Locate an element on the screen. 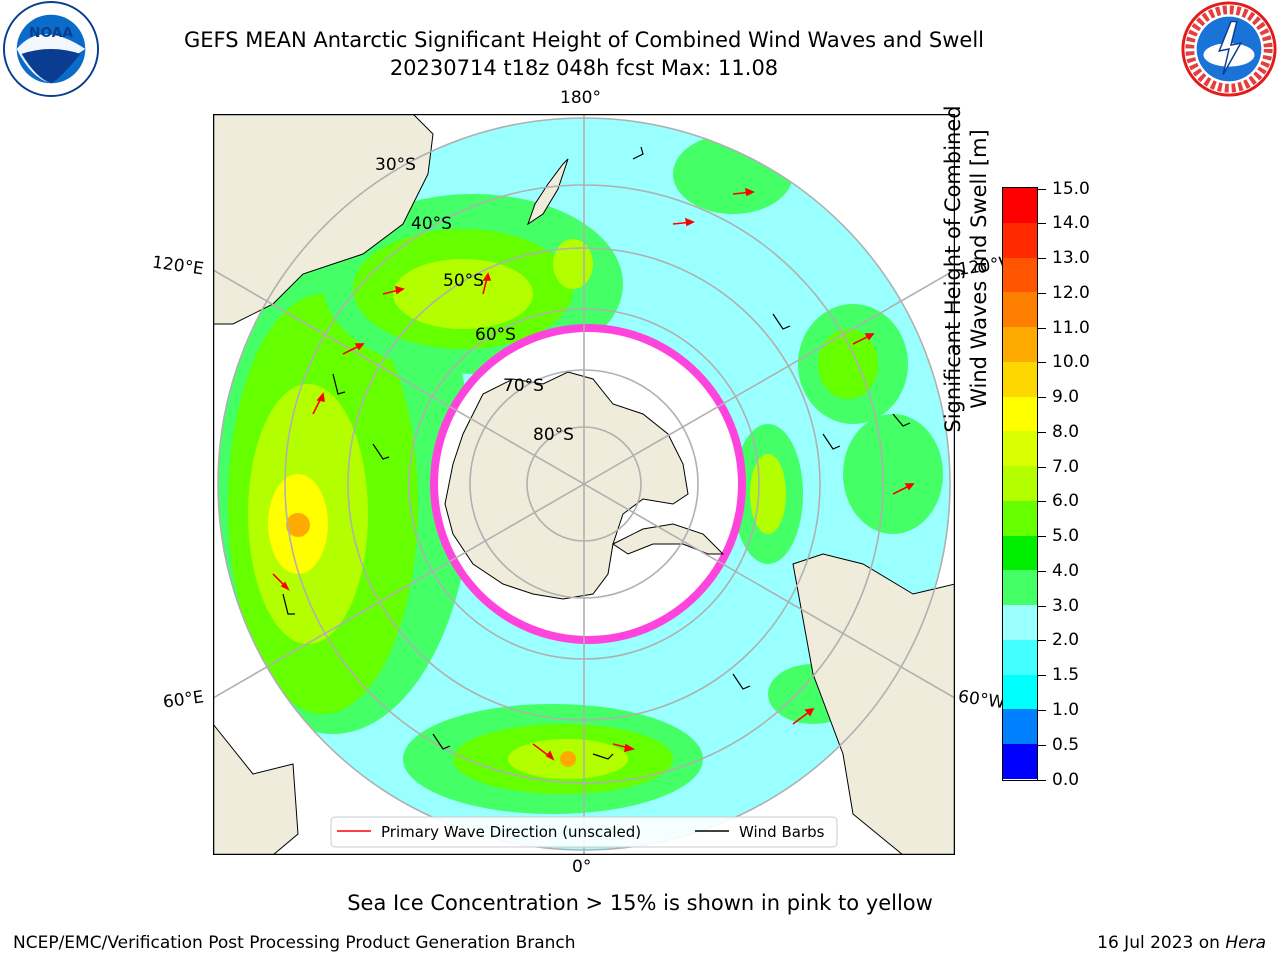  colorbar-title-line1: Significant Height of Combined is located at coordinates (953, 269).